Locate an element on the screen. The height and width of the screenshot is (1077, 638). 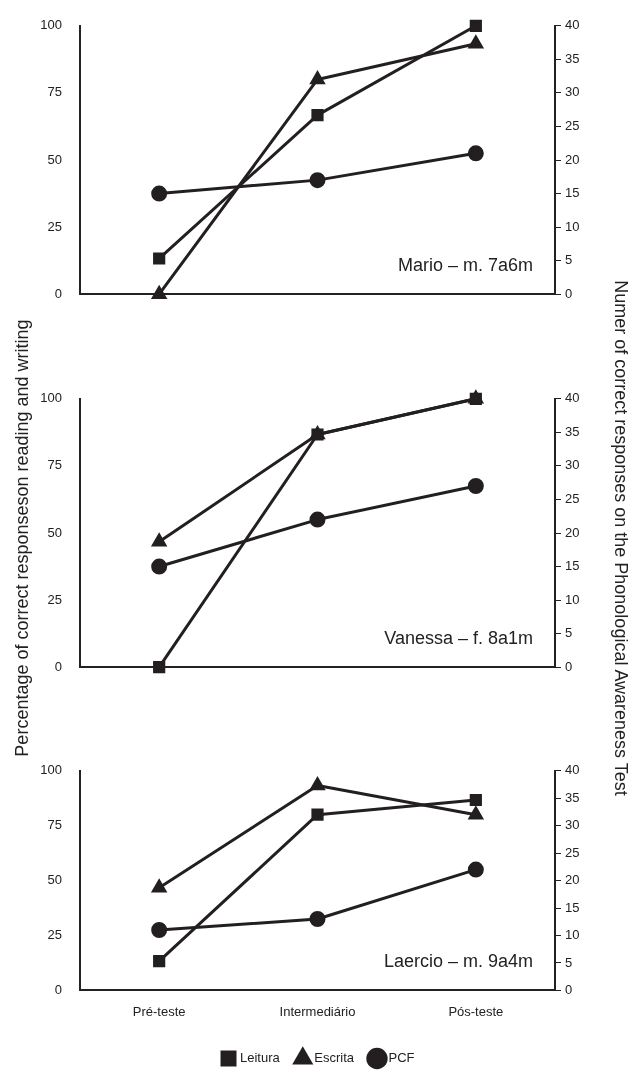
annotation: Laercio – m. 9a4m is located at coordinates (458, 961).